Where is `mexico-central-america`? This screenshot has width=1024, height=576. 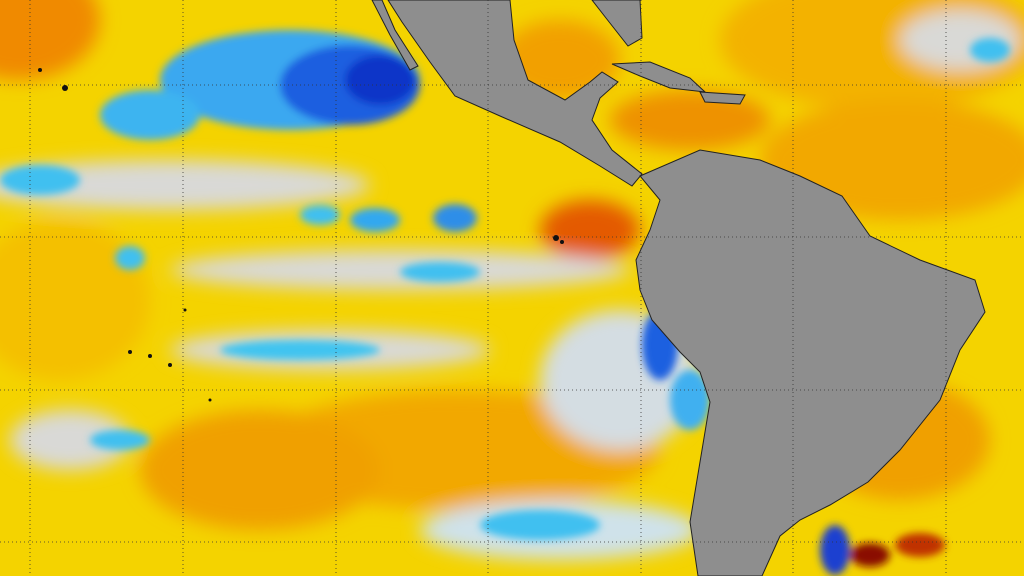 mexico-central-america is located at coordinates (515, 93).